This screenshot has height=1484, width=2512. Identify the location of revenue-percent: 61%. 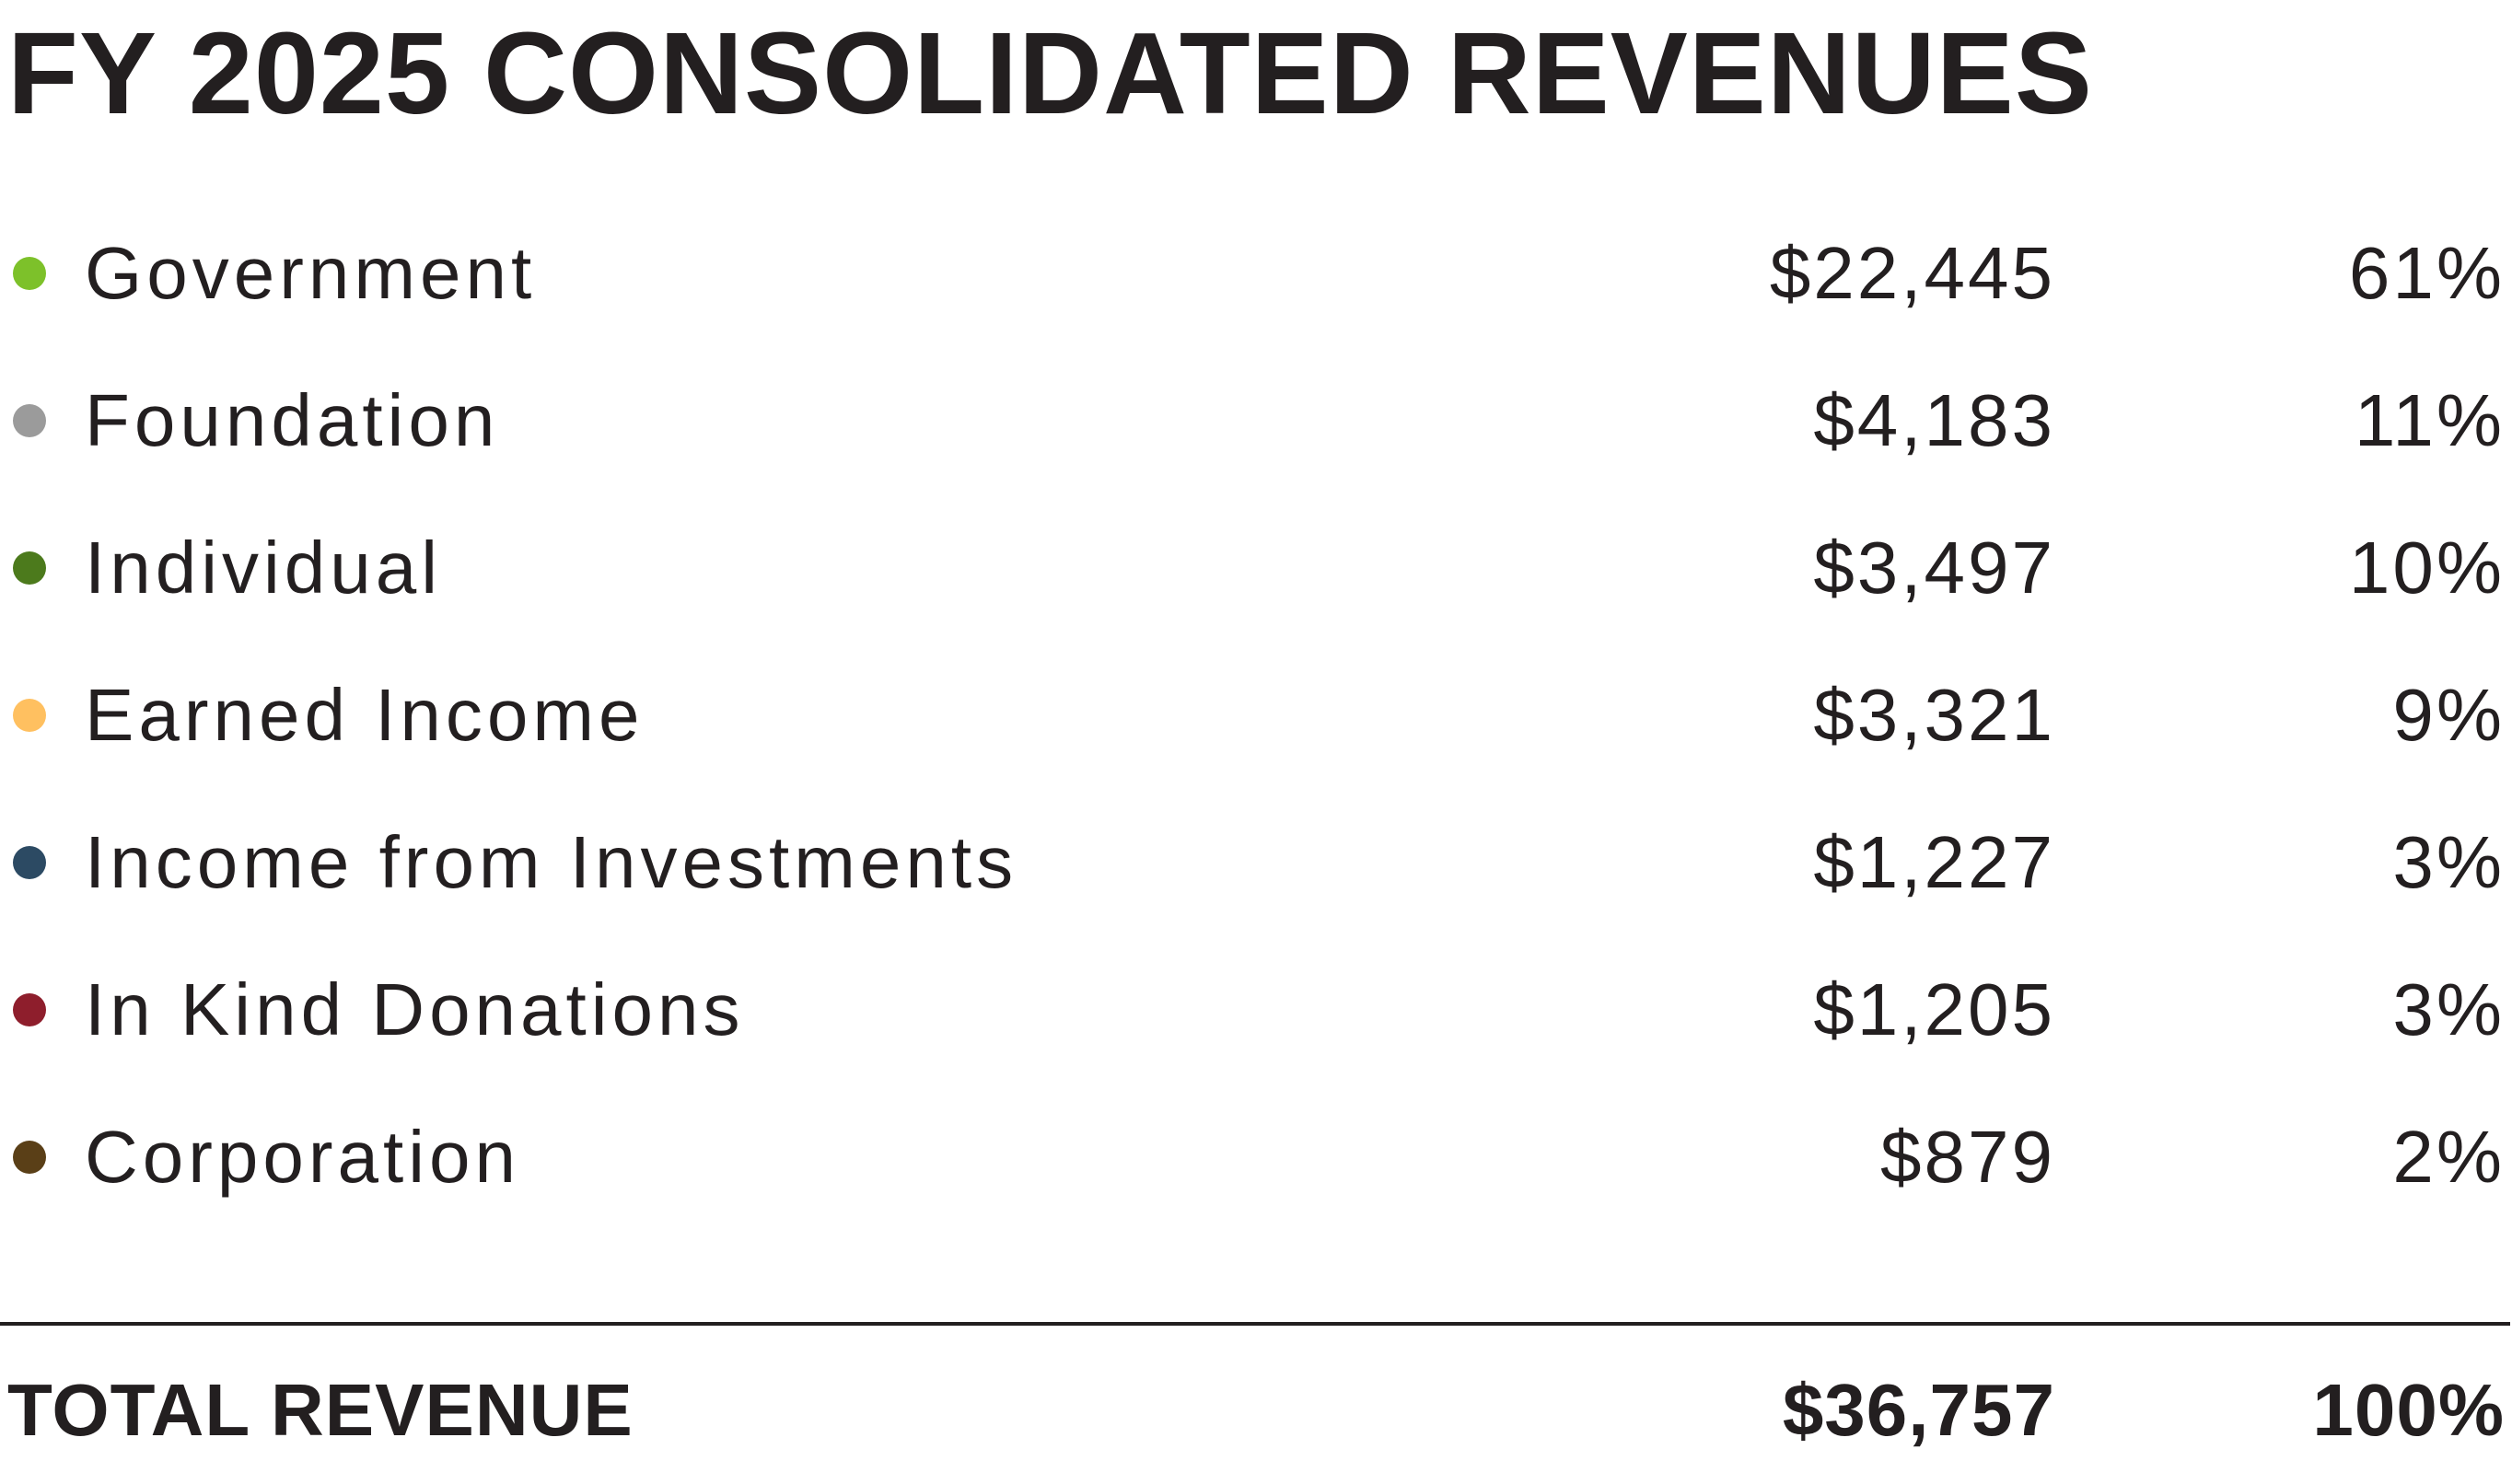
(2426, 273).